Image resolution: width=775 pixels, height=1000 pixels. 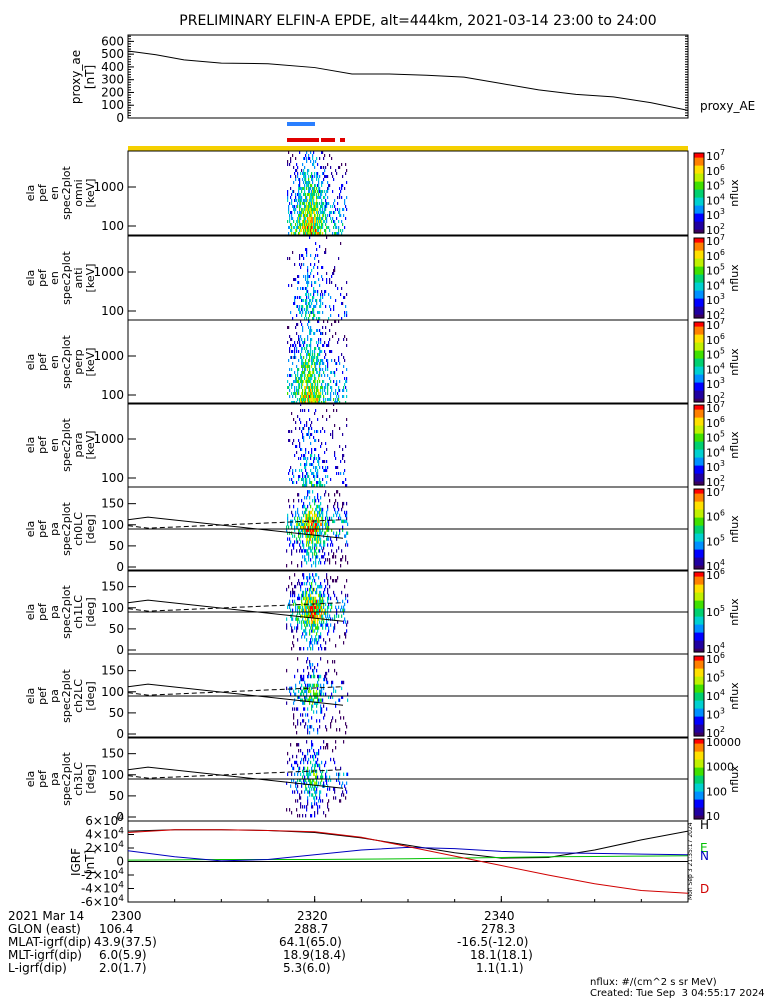 I want to click on panel-ylabel: ch0LC, so click(x=78, y=529).